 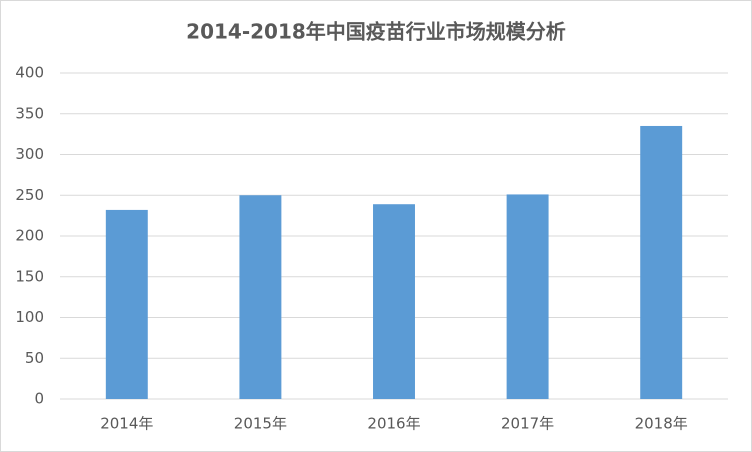 What do you see at coordinates (34, 358) in the screenshot?
I see `y-tick-label: 50` at bounding box center [34, 358].